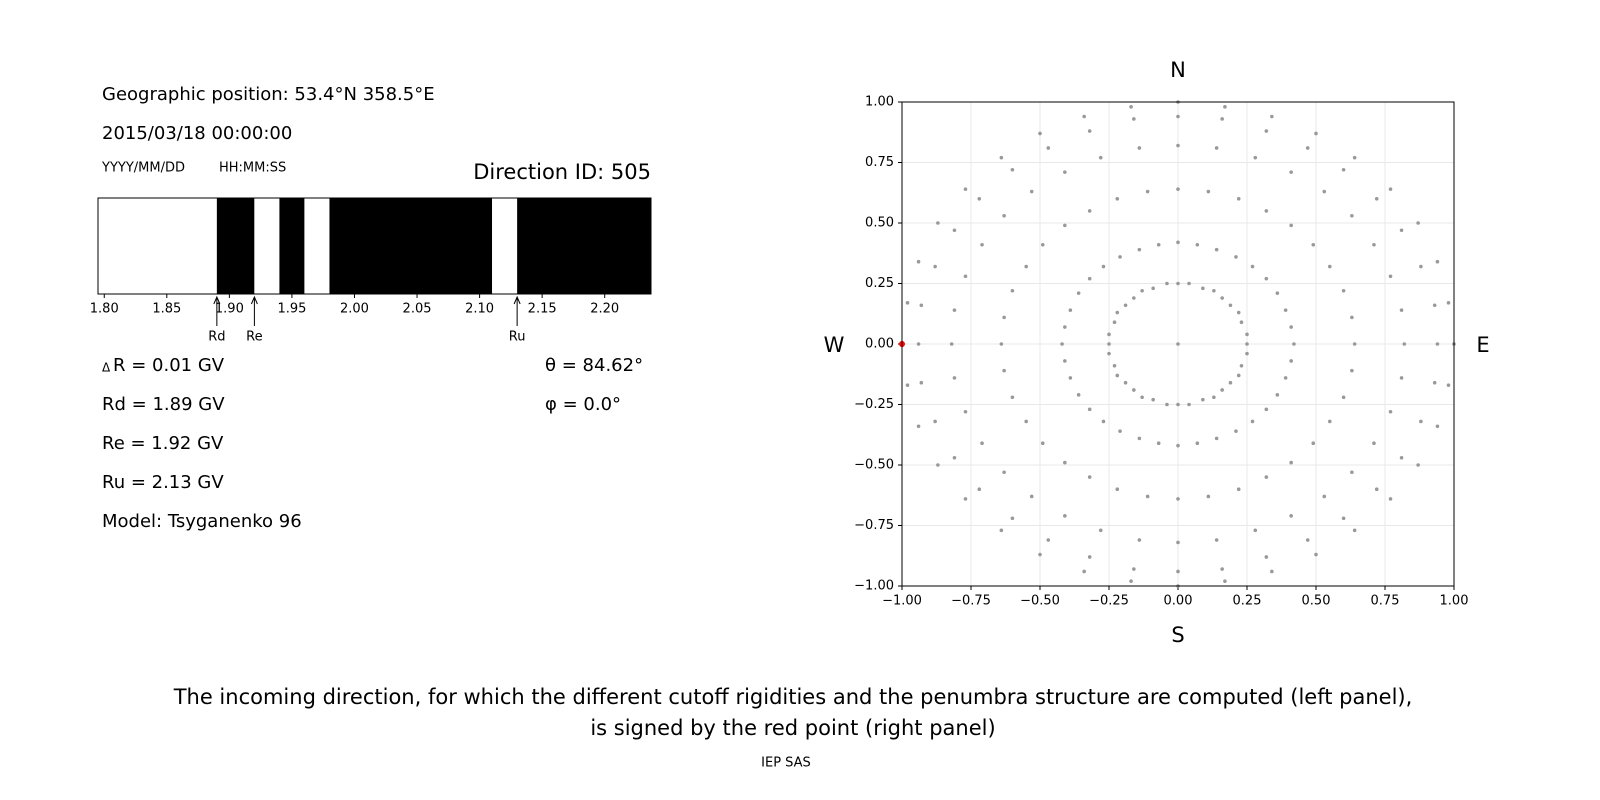 This screenshot has width=1600, height=800. I want to click on y-tick-label: 0.00, so click(879, 344).